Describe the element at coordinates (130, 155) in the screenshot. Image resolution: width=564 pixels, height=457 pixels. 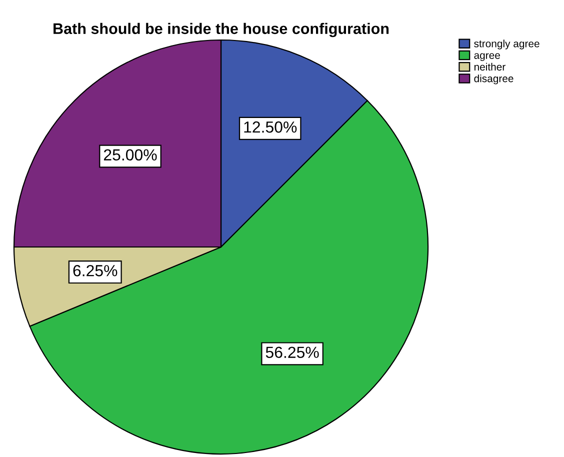
I see `data-label: 25.00%` at that location.